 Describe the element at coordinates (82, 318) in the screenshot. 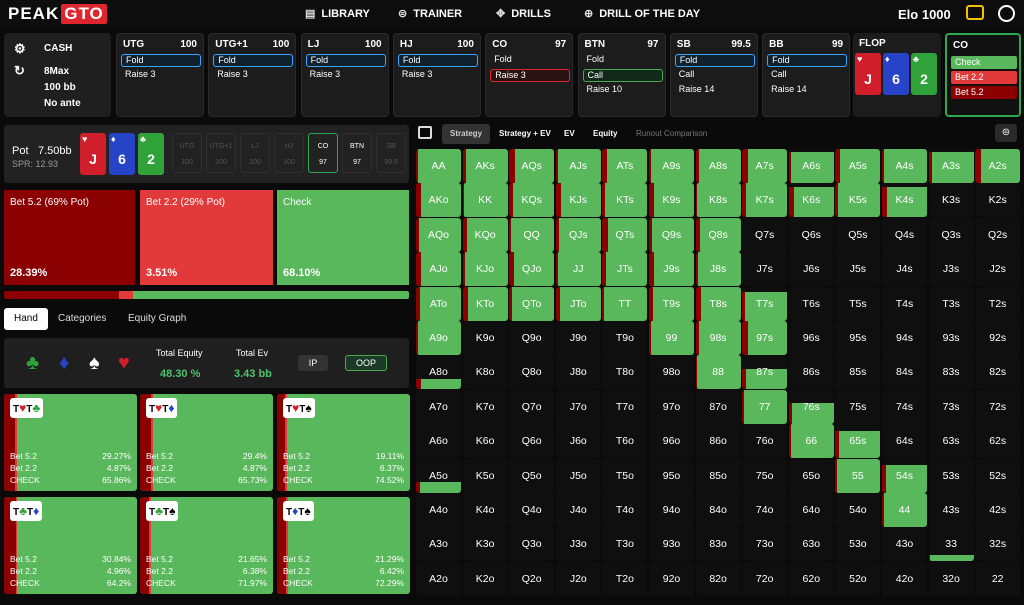

I see `tab-categories: Categories` at that location.